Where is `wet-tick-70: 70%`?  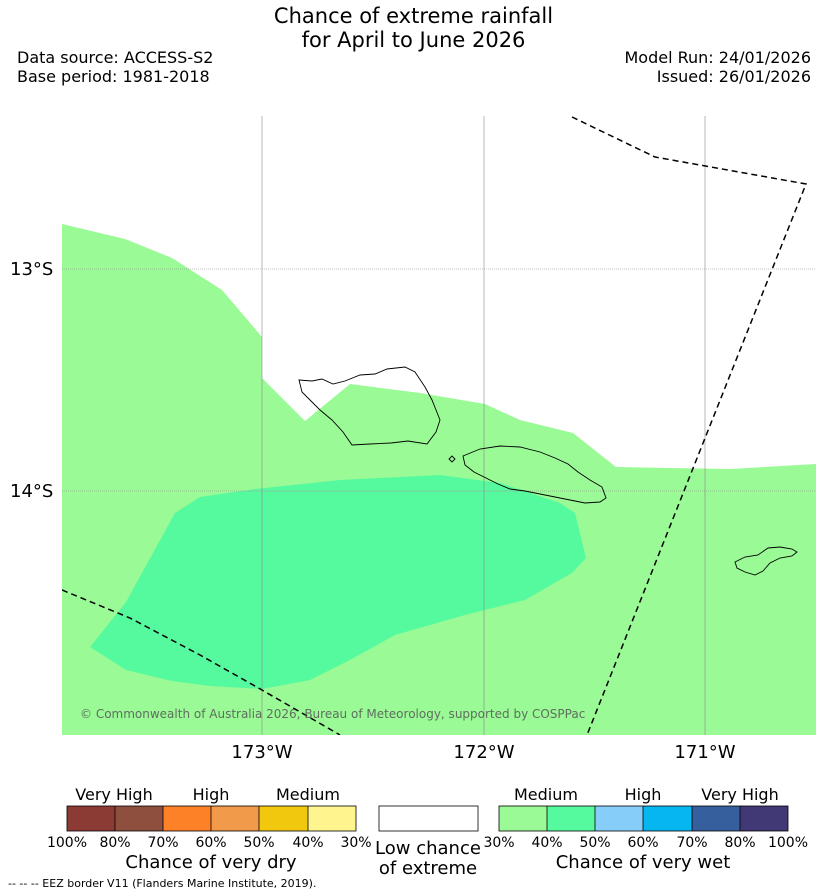
wet-tick-70: 70% is located at coordinates (691, 843).